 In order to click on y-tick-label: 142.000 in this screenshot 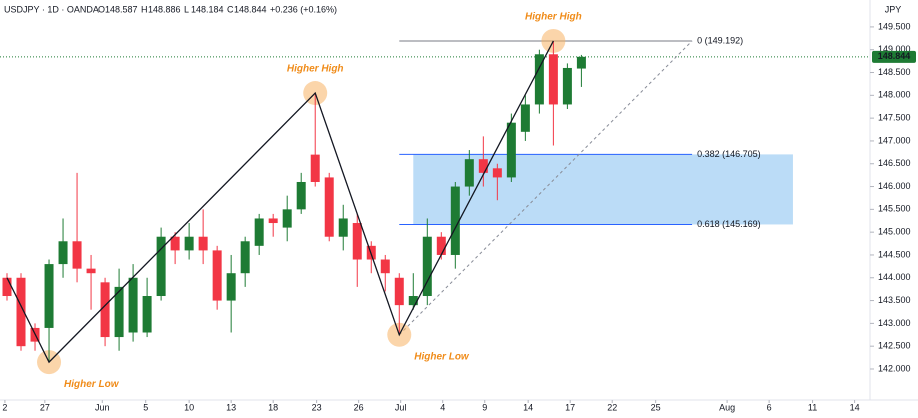, I will do `click(894, 368)`.